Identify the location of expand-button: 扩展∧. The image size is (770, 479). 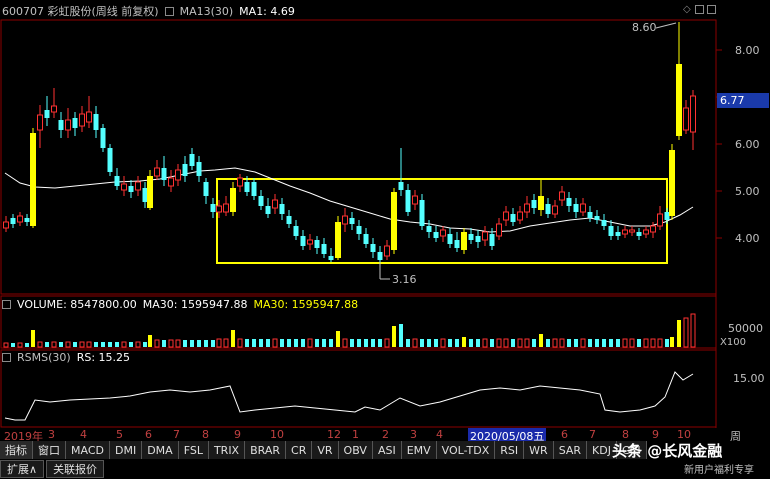
(22, 469).